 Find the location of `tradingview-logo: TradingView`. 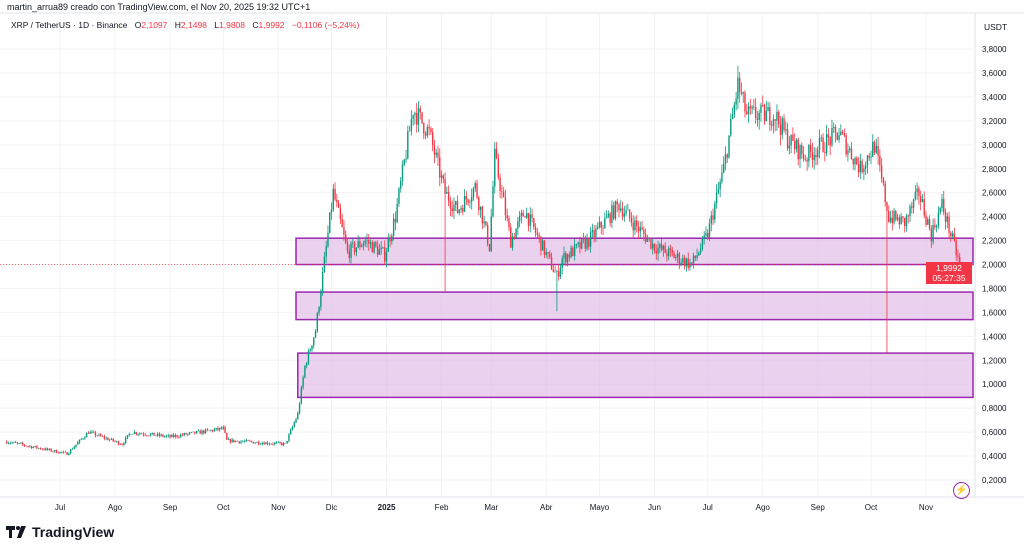

tradingview-logo: TradingView is located at coordinates (60, 532).